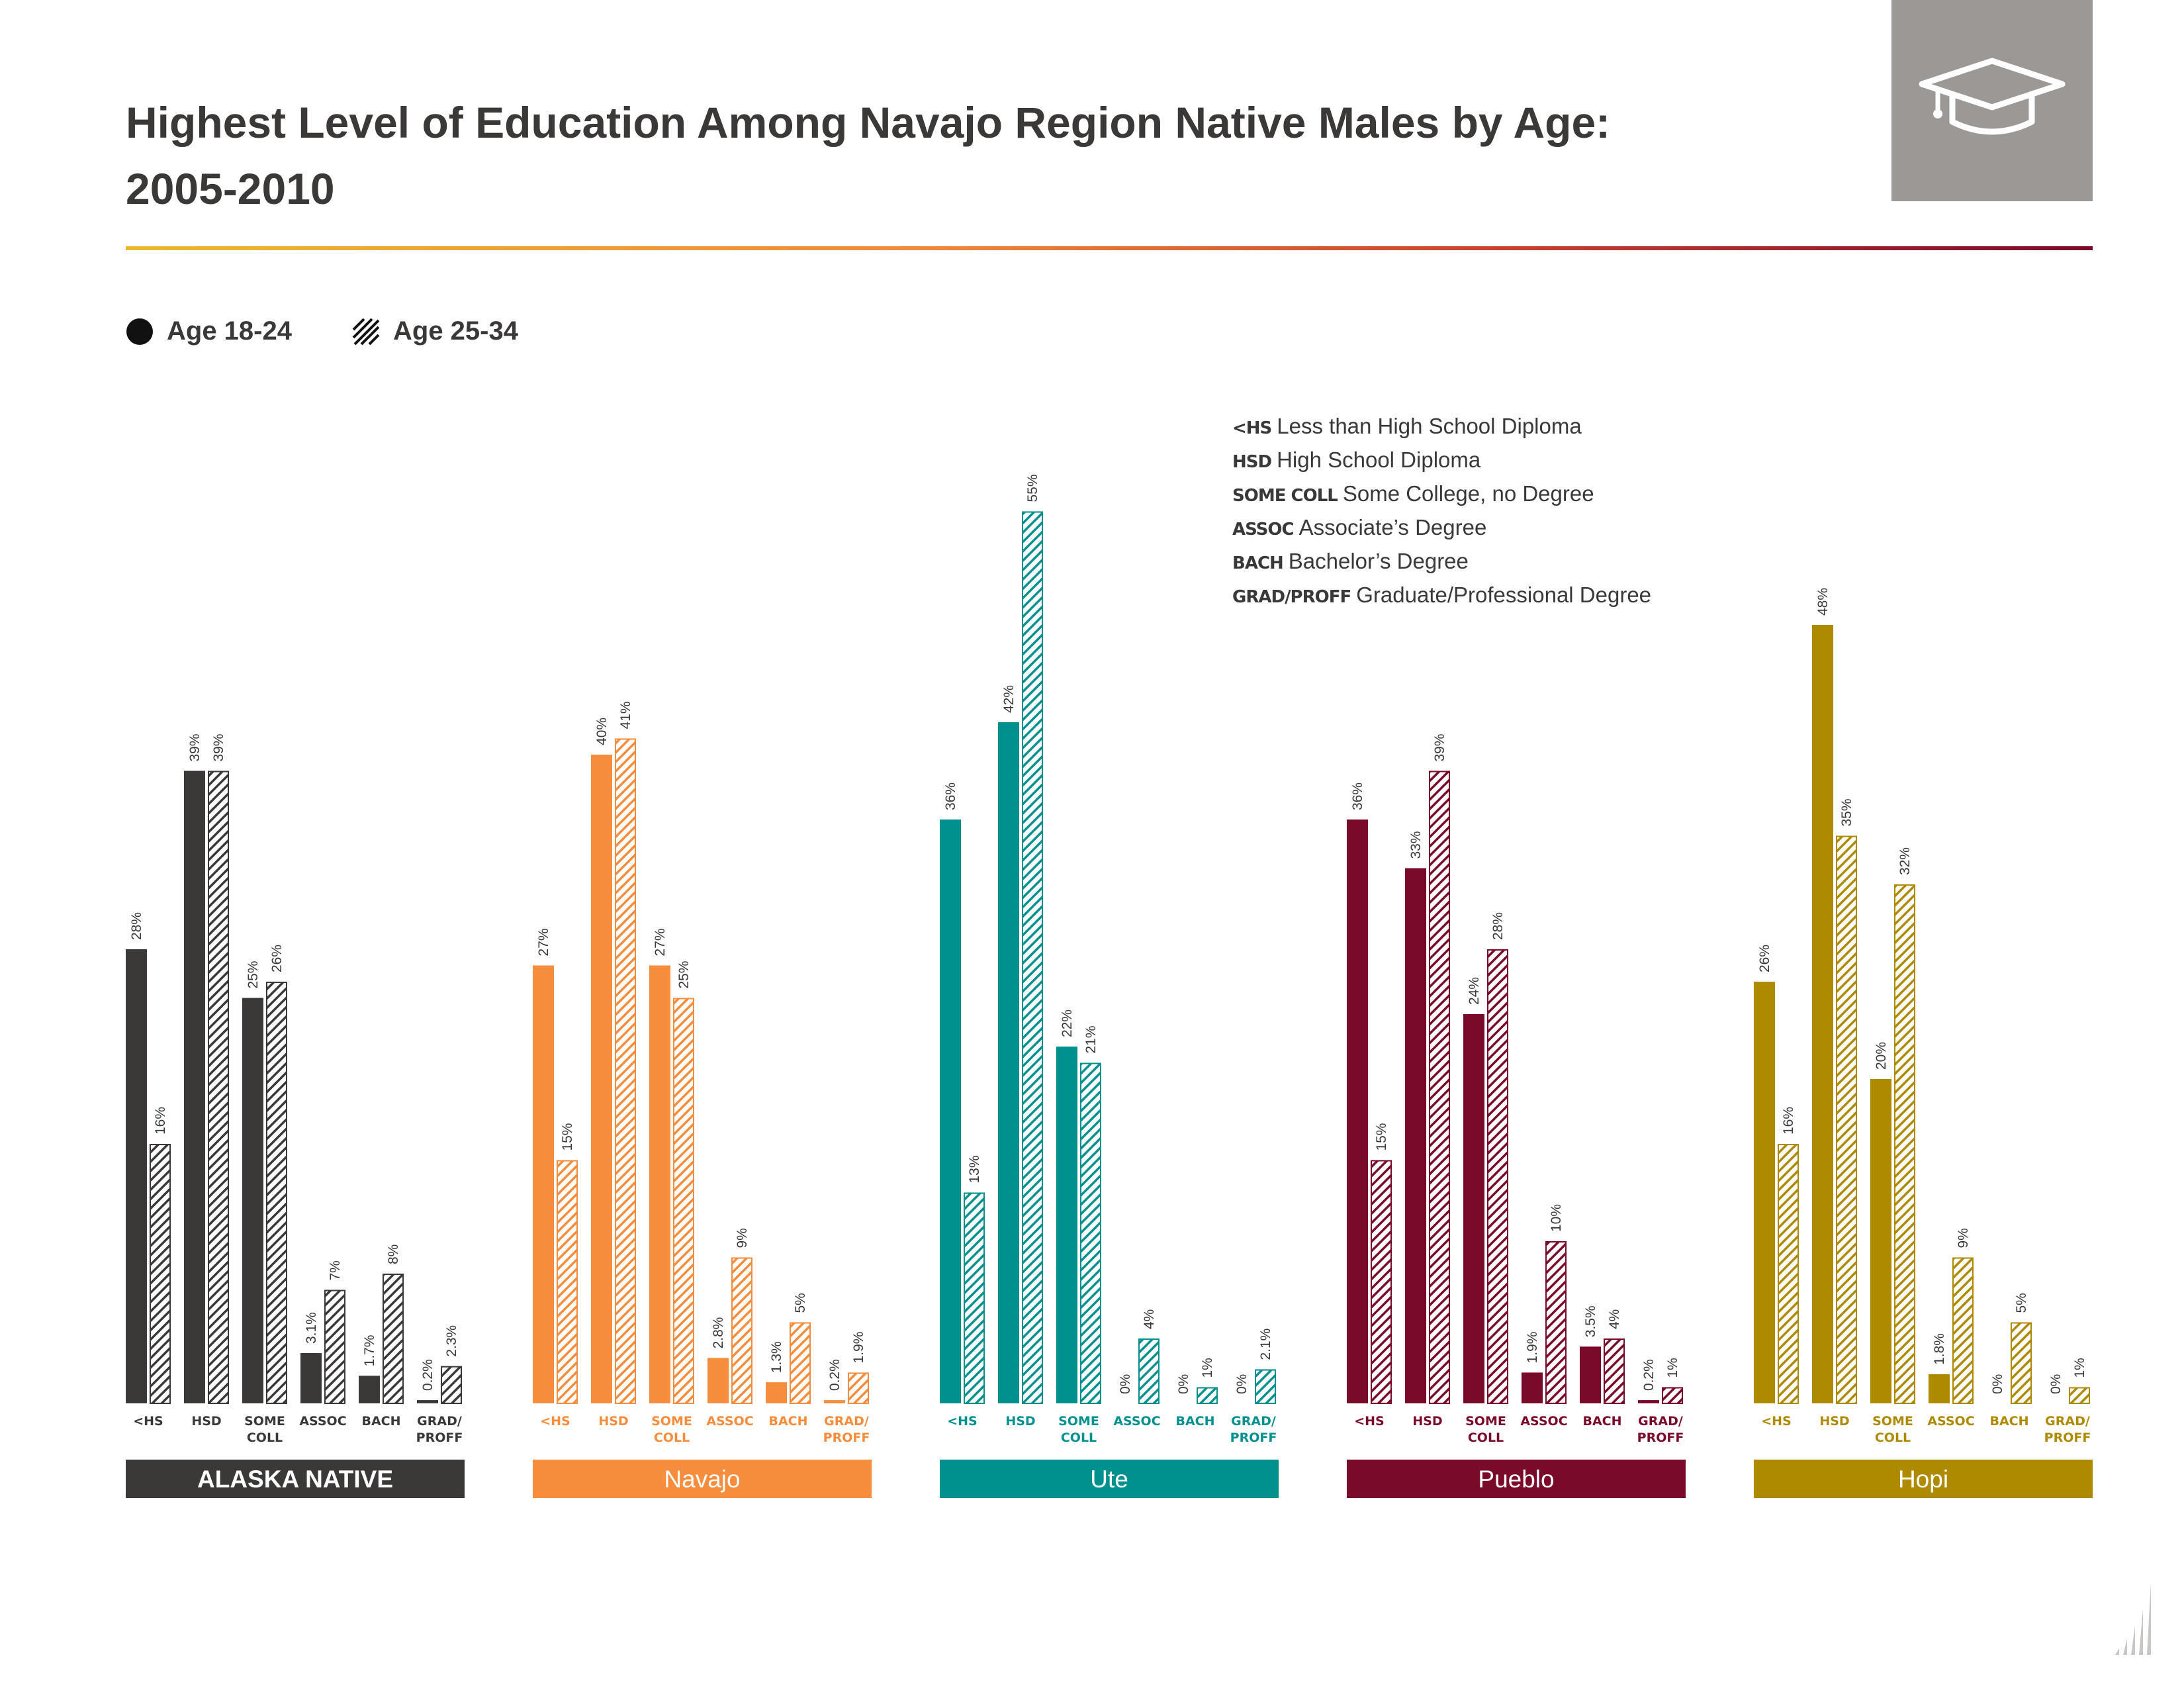 The height and width of the screenshot is (1688, 2184). What do you see at coordinates (1992, 96) in the screenshot?
I see `graduation-cap-icon` at bounding box center [1992, 96].